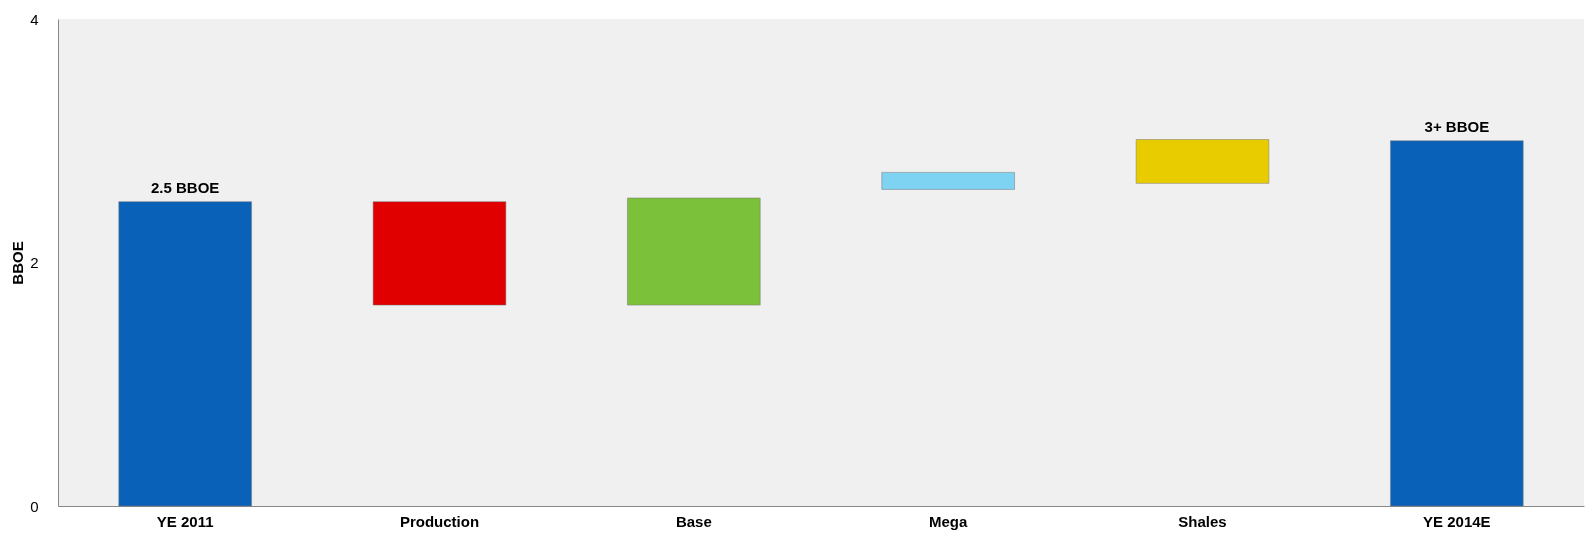 The width and height of the screenshot is (1594, 537). Describe the element at coordinates (185, 187) in the screenshot. I see `data-label: 2.5 BBOE` at that location.